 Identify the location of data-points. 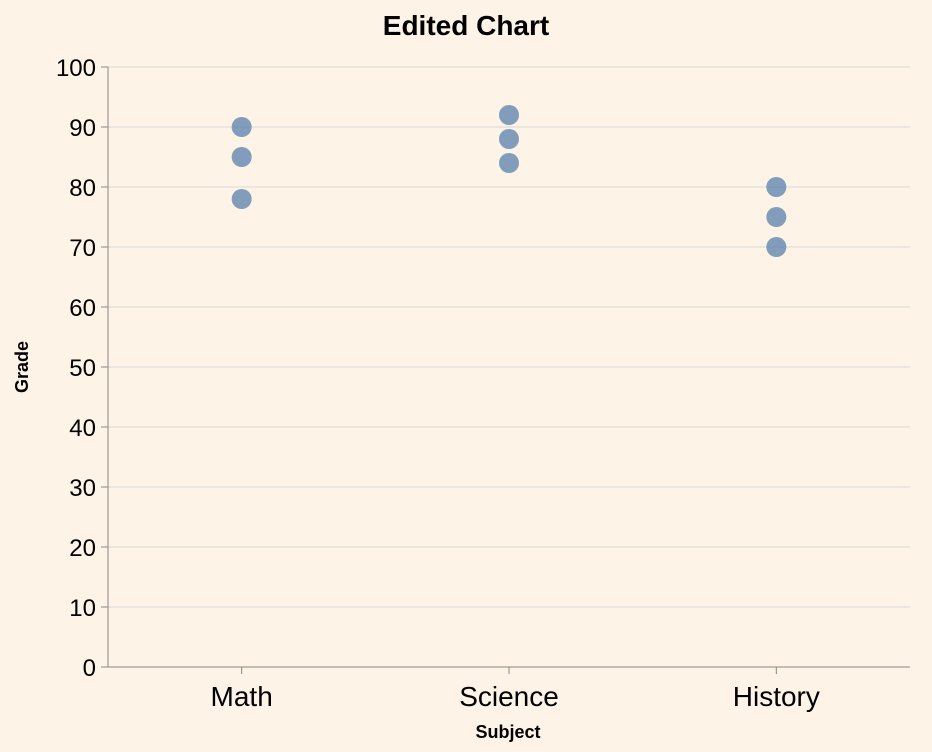
(509, 181).